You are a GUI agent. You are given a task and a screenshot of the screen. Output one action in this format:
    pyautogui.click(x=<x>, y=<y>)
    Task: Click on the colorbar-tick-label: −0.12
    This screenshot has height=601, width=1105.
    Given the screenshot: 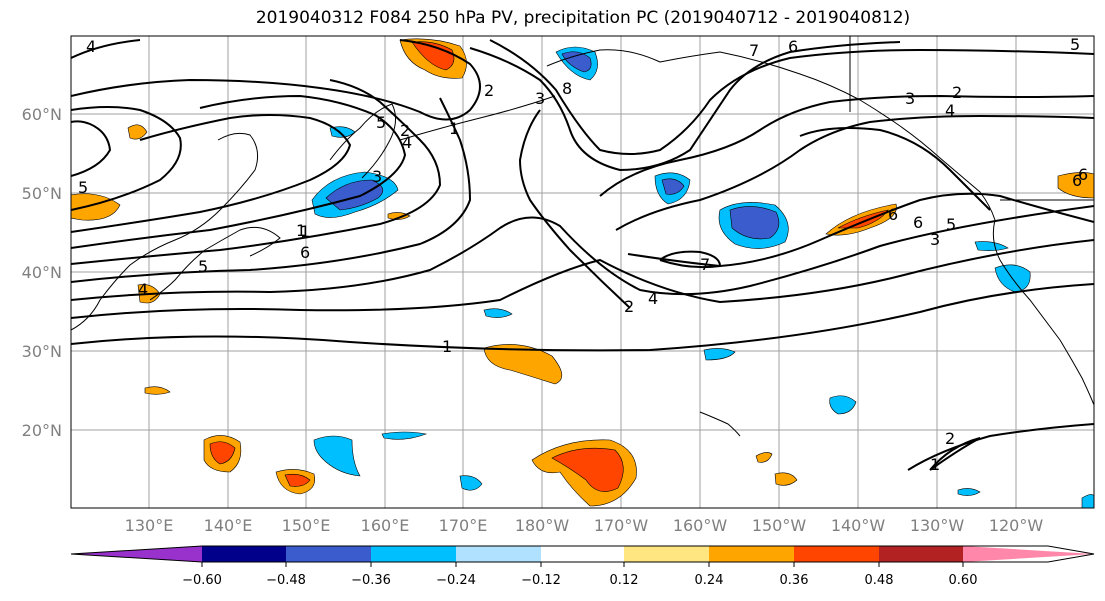 What is the action you would take?
    pyautogui.click(x=541, y=580)
    